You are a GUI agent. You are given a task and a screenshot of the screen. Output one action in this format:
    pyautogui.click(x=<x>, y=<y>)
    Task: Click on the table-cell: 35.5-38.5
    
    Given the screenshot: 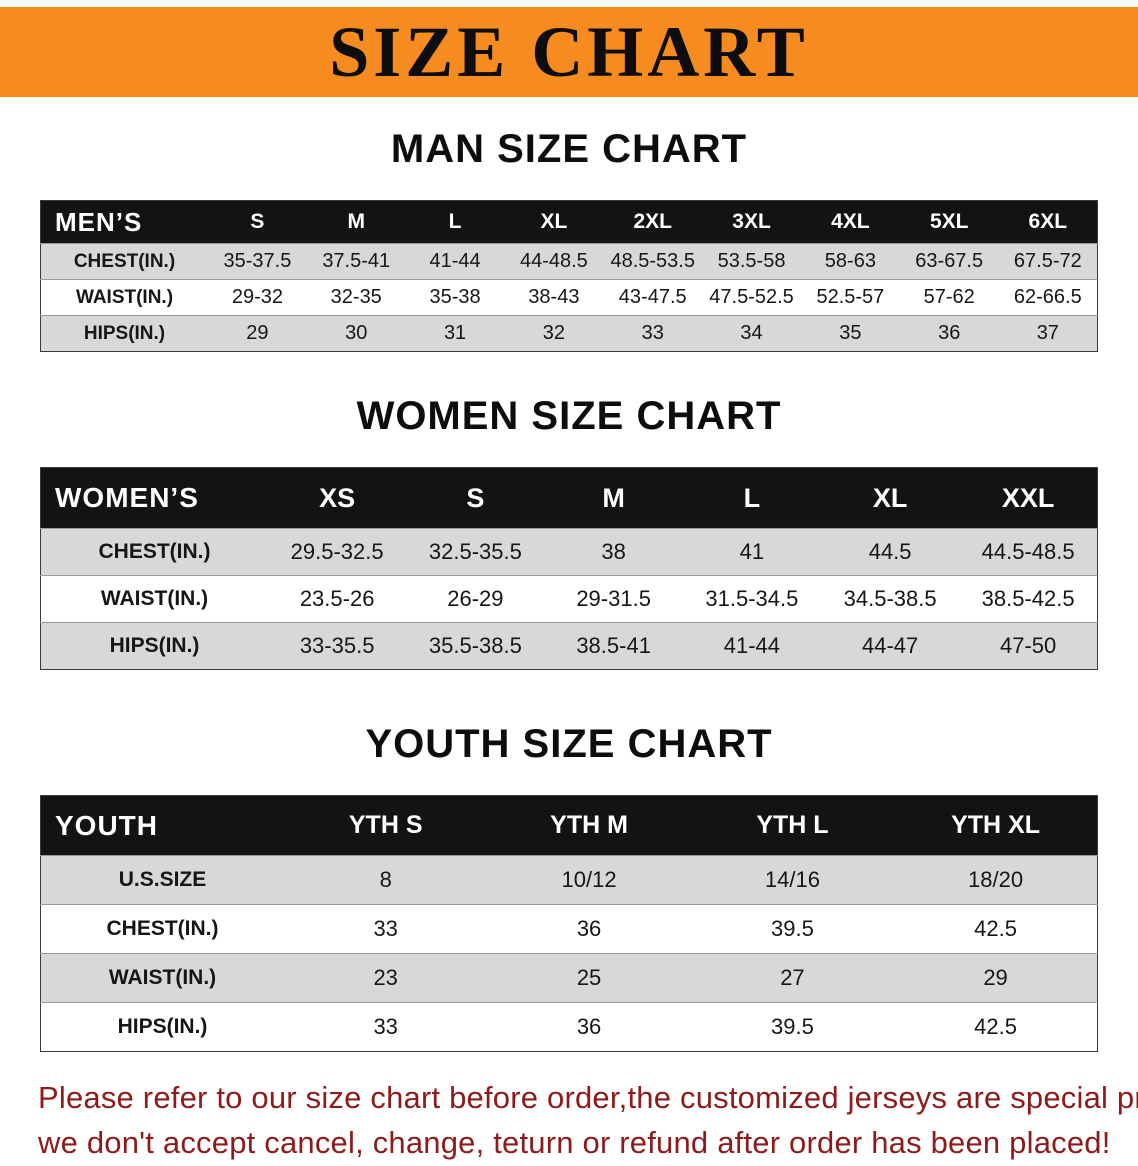 What is the action you would take?
    pyautogui.click(x=475, y=646)
    